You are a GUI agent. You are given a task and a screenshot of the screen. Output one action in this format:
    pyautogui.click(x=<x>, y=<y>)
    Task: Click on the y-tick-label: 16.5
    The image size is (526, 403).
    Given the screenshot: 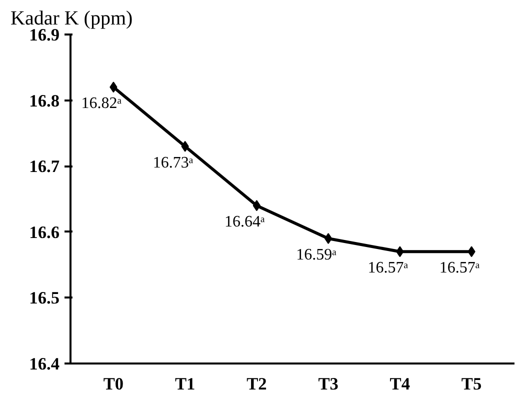 What is the action you would take?
    pyautogui.click(x=44, y=298)
    